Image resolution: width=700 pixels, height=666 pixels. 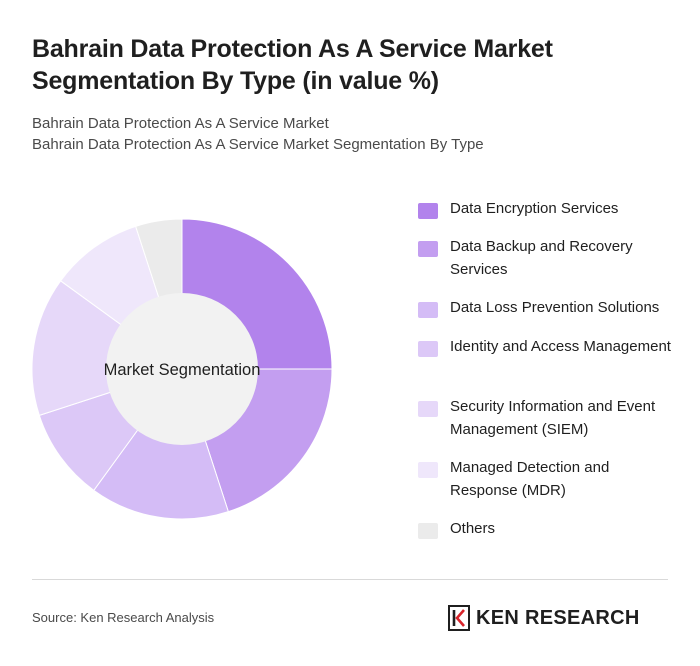 I want to click on legend-item: Data Encryption Services, so click(x=548, y=209).